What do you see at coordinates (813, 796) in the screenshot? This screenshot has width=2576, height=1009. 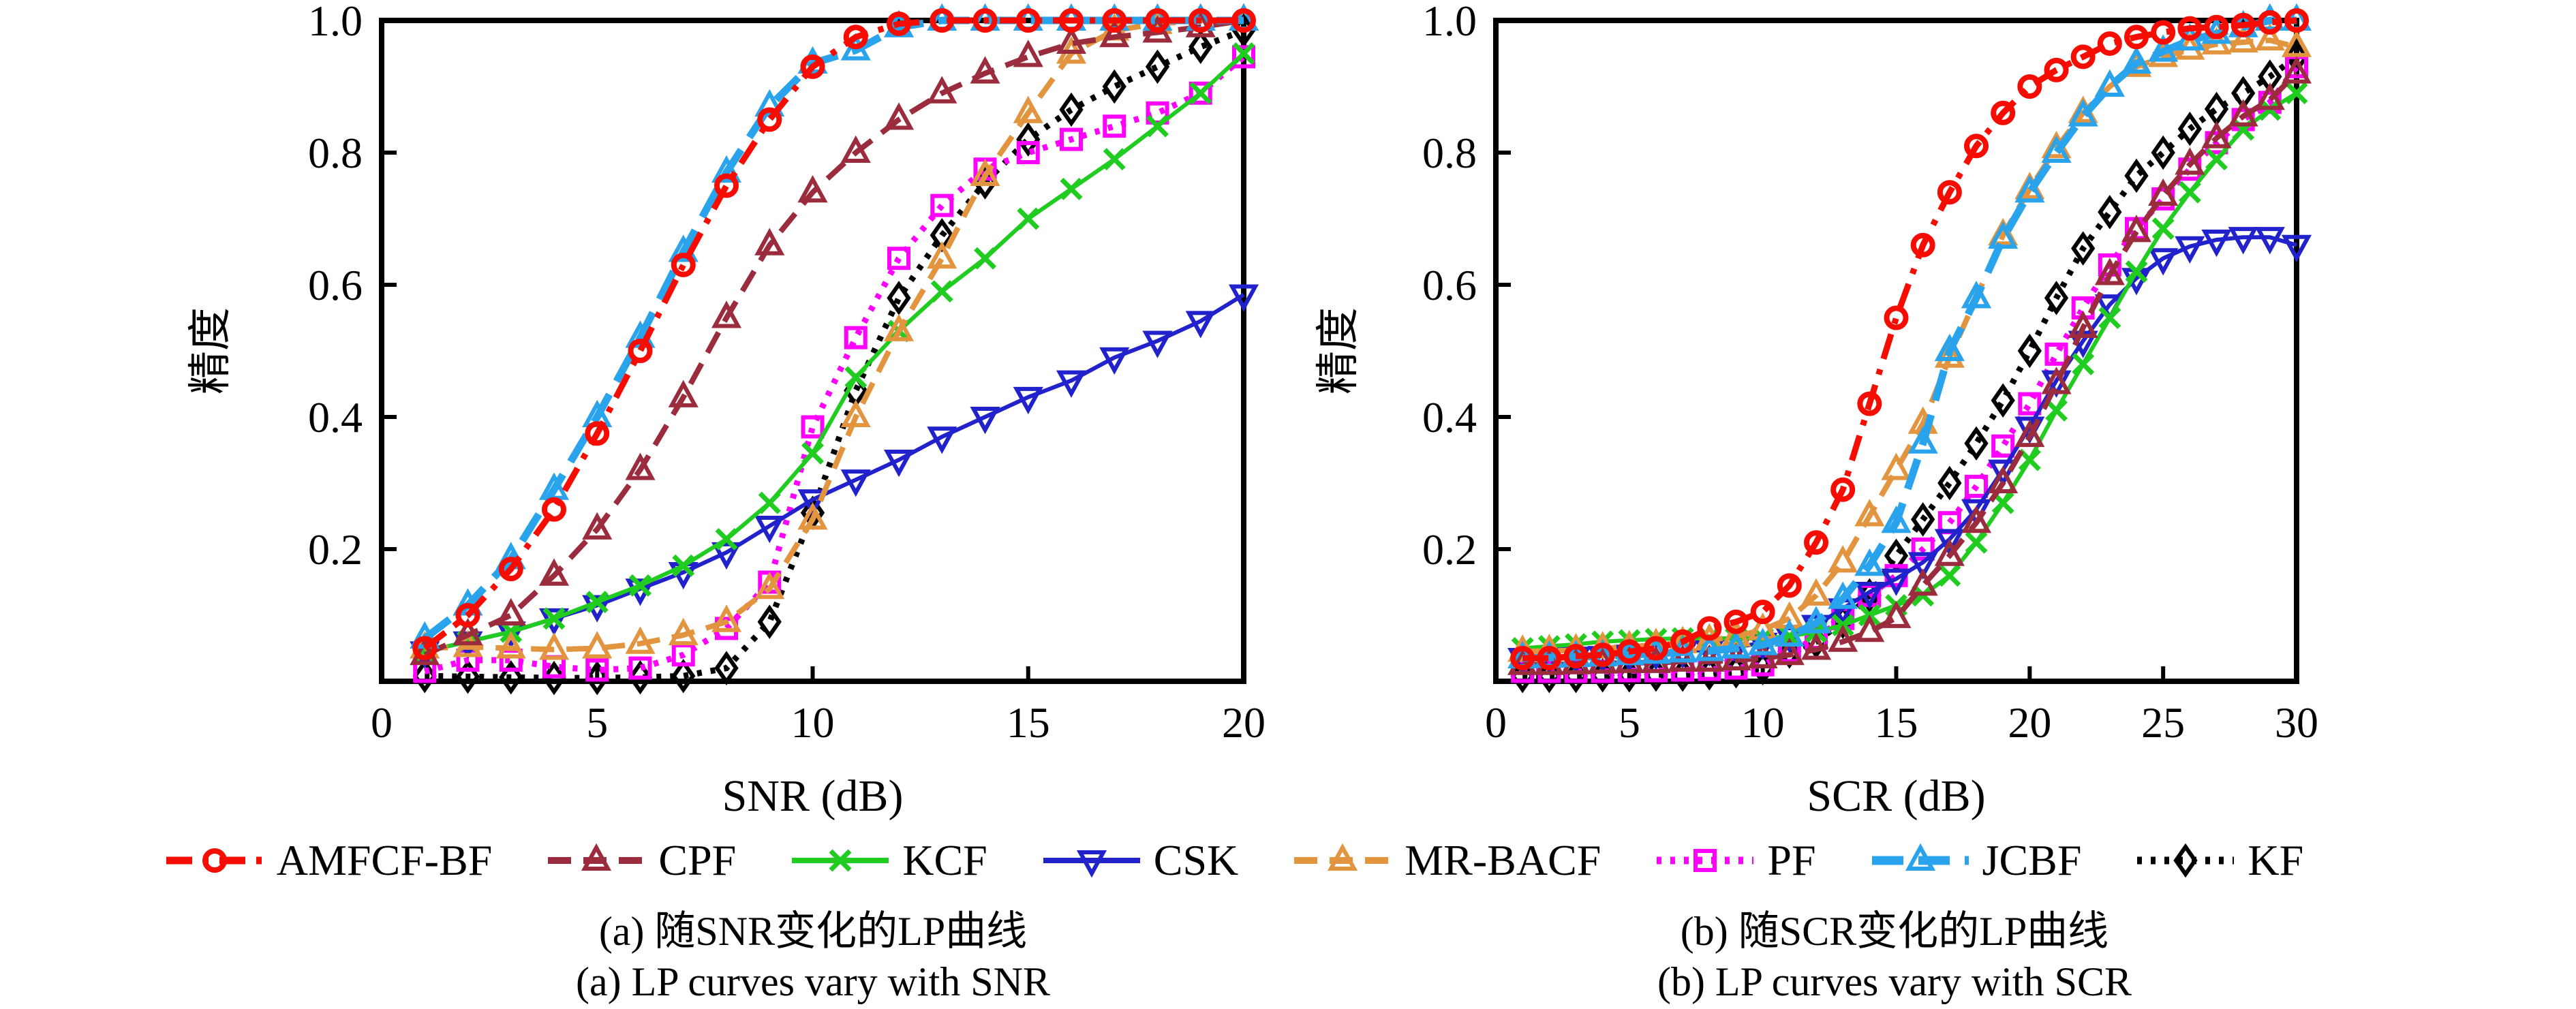 I see `x-axis-title: SNR (dB)` at bounding box center [813, 796].